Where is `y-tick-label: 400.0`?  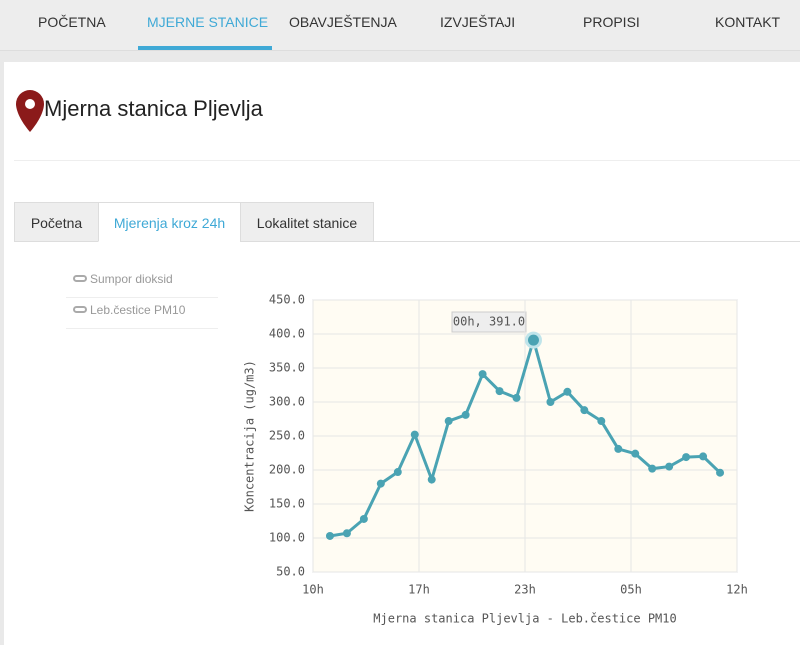
y-tick-label: 400.0 is located at coordinates (287, 334).